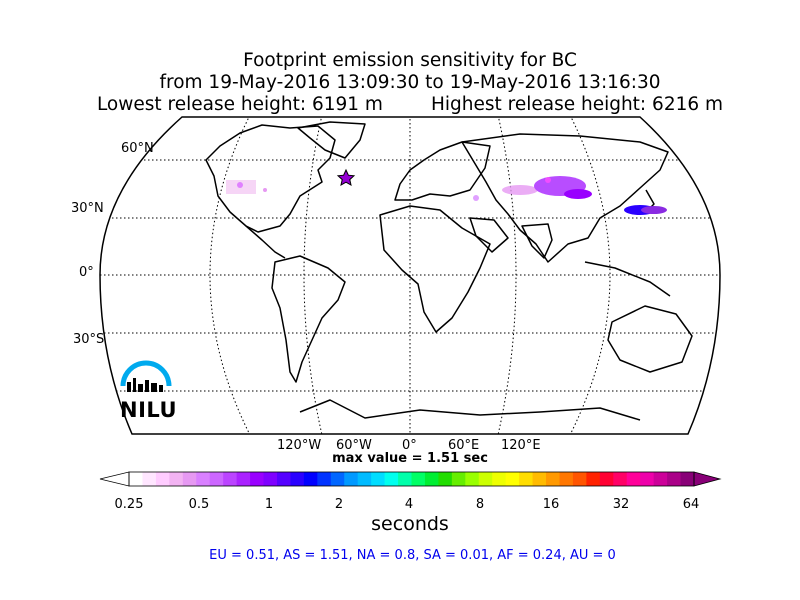  I want to click on lat-label-60n: 60°N, so click(137, 148).